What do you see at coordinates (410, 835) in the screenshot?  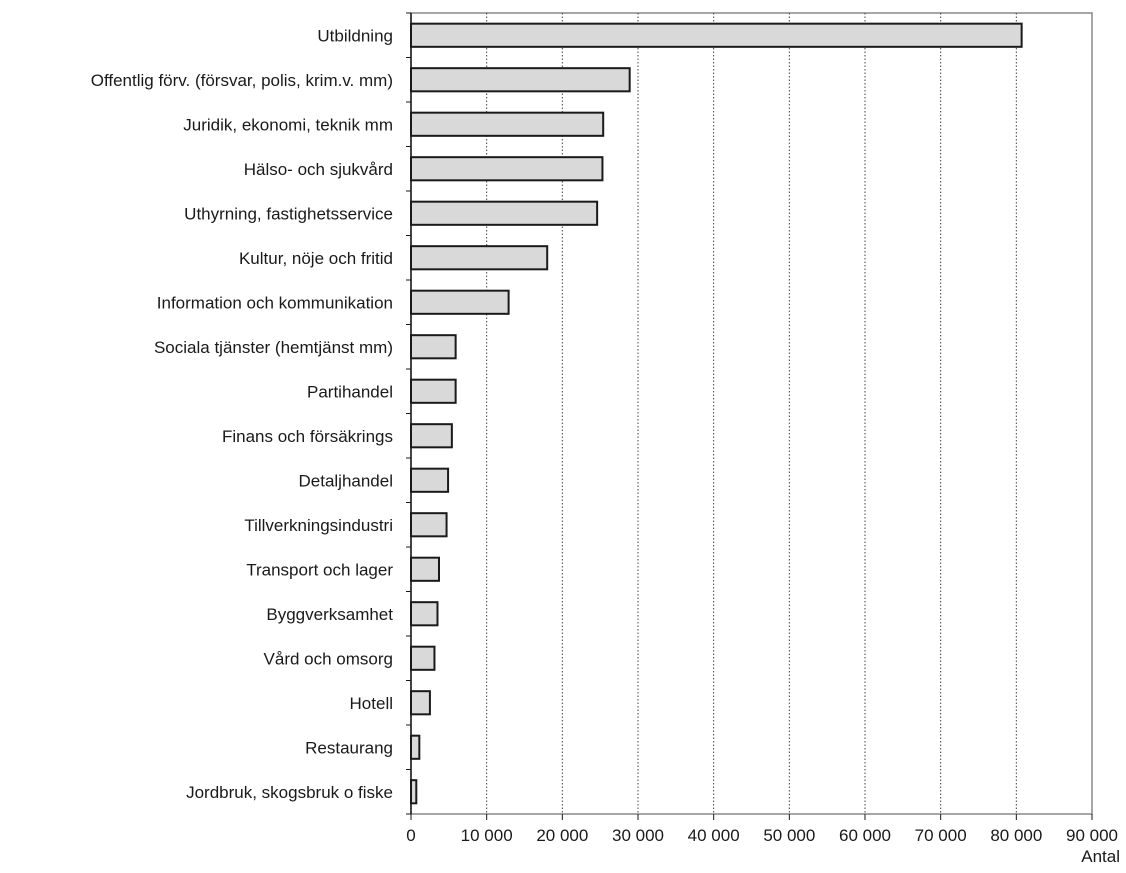 I see `x-tick-label: 0` at bounding box center [410, 835].